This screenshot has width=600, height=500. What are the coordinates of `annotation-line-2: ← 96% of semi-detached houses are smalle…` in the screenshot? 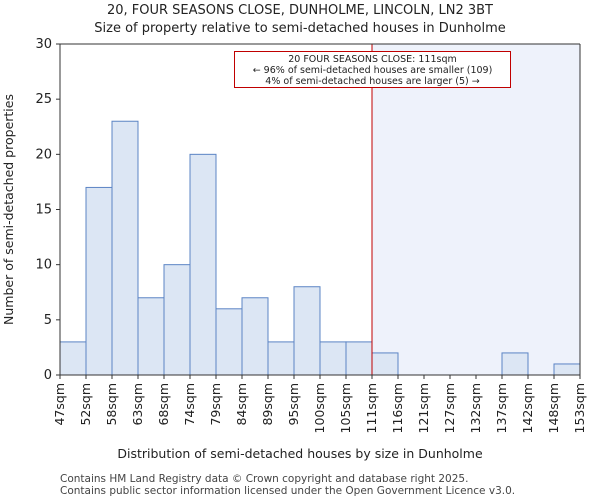 It's located at (372, 70).